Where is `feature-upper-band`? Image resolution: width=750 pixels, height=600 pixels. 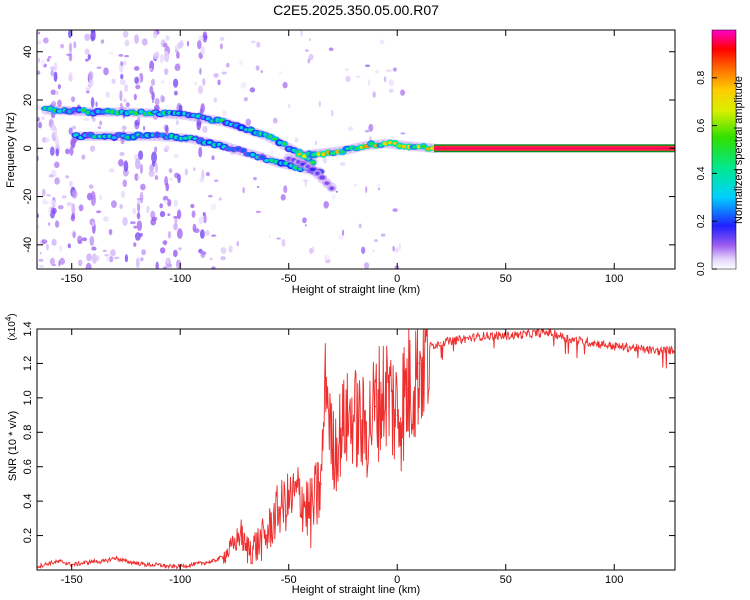 feature-upper-band is located at coordinates (179, 135).